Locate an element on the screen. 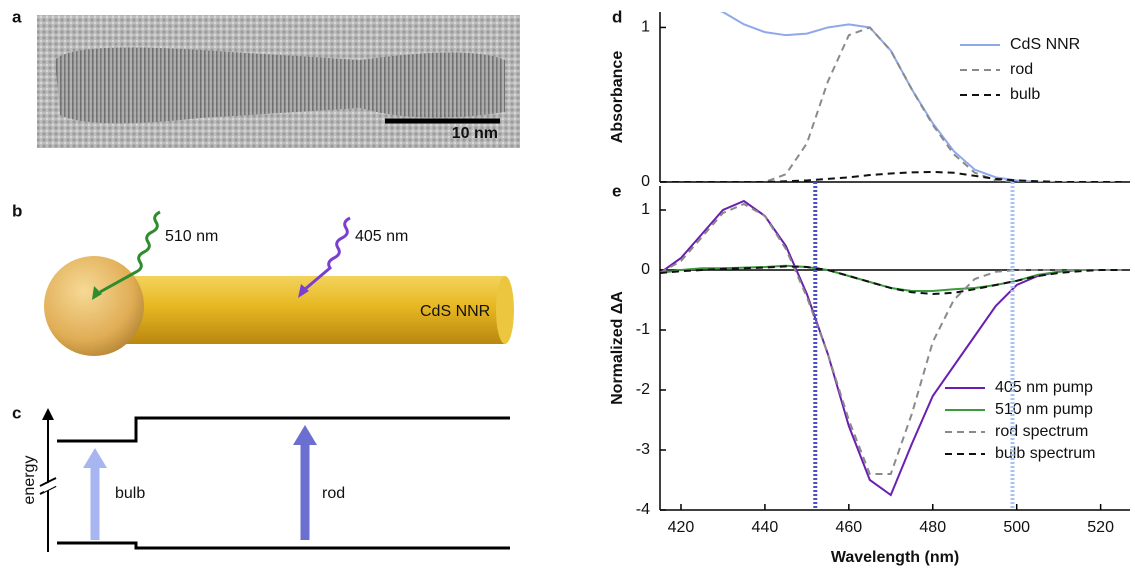 The height and width of the screenshot is (571, 1135). legend-label: rod spectrum is located at coordinates (1041, 431).